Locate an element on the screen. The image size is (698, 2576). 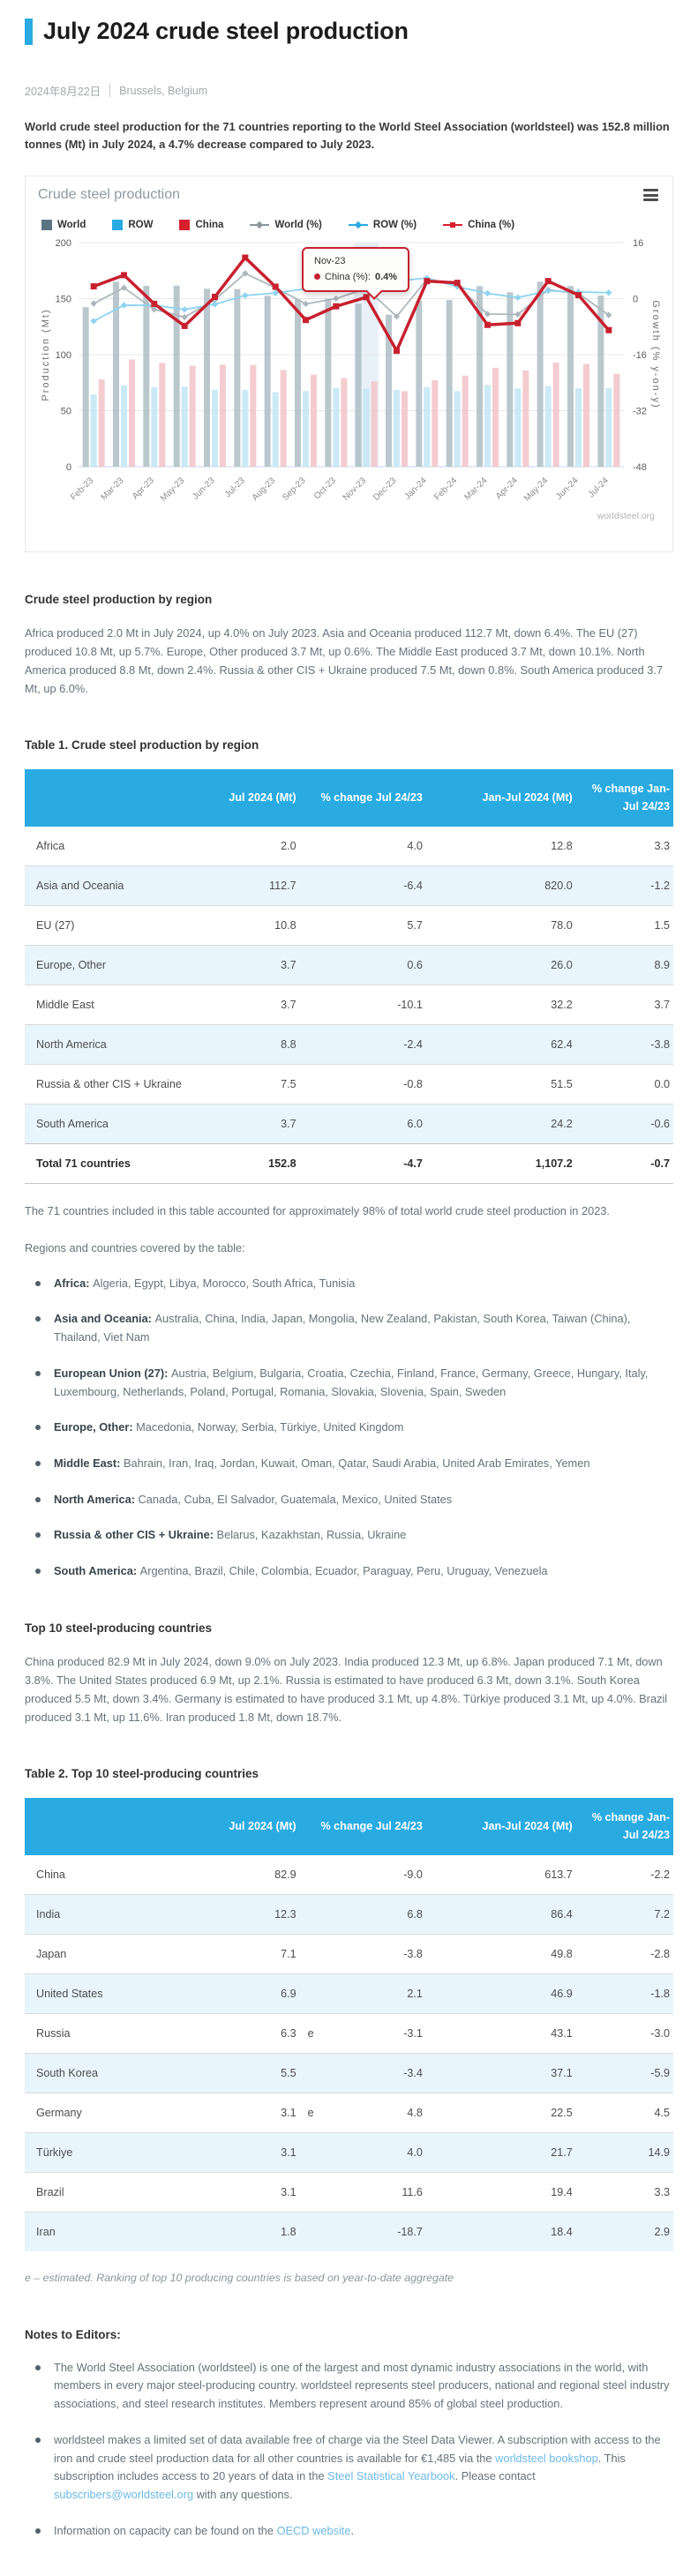
row-label: Total 71 countries is located at coordinates (113, 1164).